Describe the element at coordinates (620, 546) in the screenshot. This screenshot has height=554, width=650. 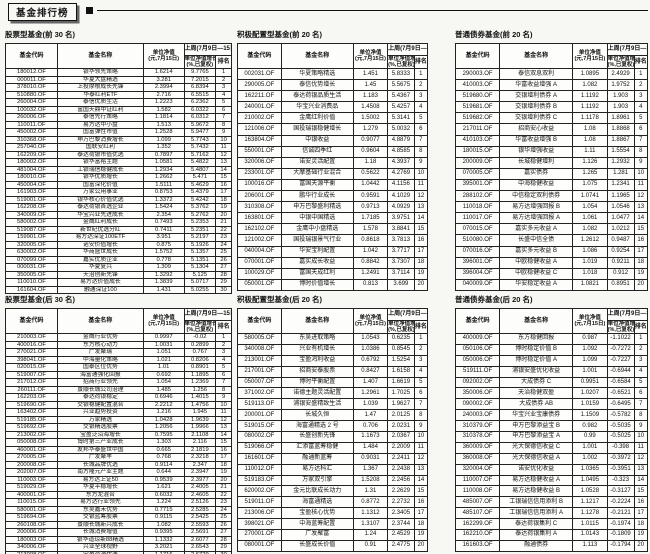
I see `growth-cell: -0.1794` at that location.